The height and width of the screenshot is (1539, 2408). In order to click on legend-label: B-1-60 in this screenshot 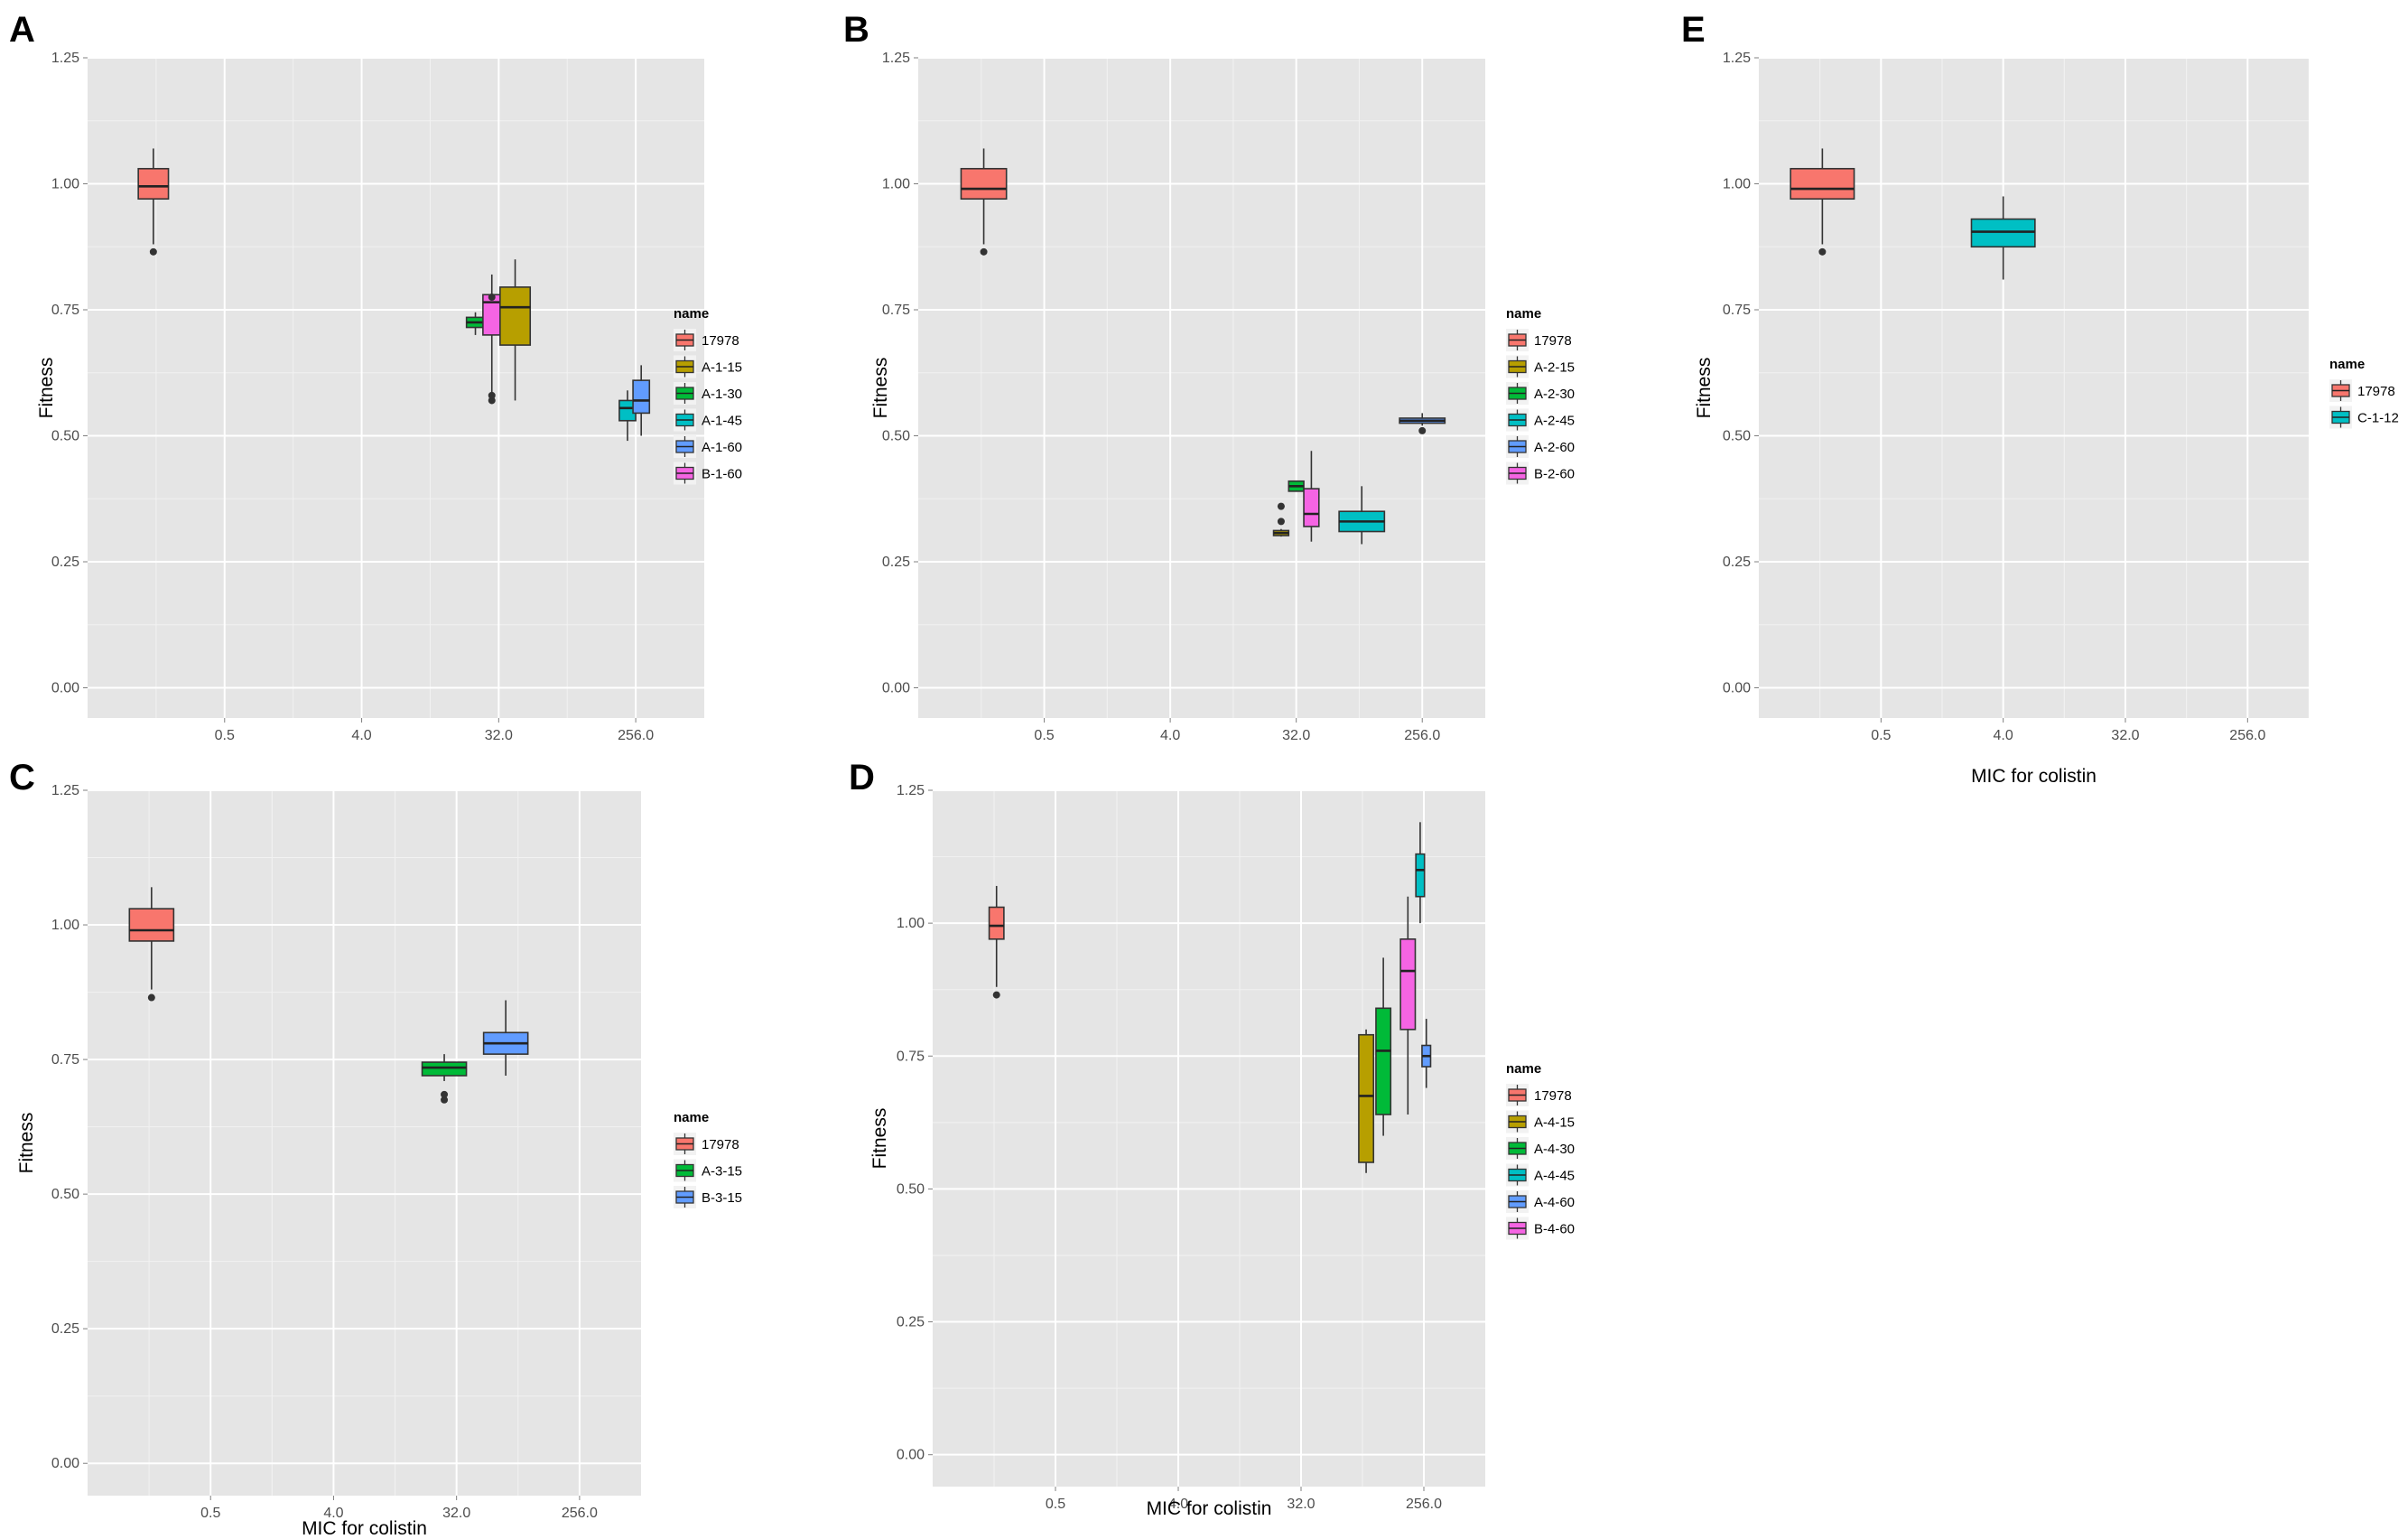, I will do `click(722, 474)`.